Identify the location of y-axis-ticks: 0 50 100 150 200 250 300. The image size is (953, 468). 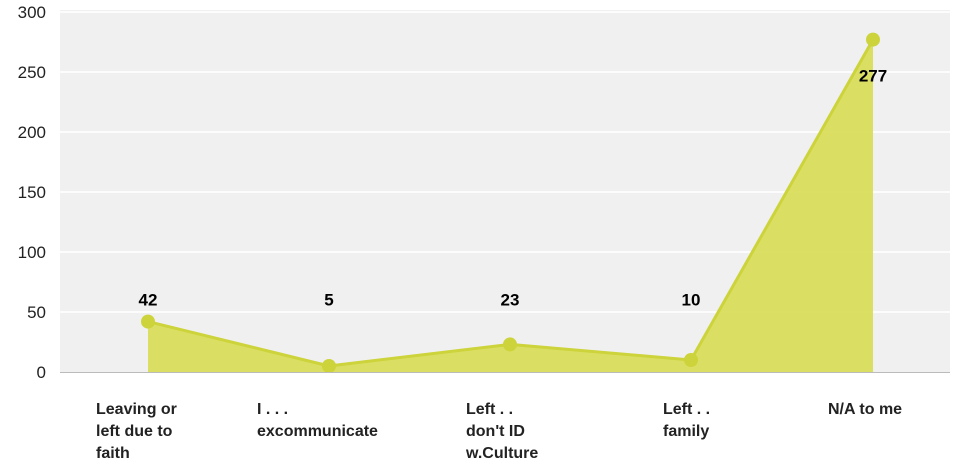
(32, 192).